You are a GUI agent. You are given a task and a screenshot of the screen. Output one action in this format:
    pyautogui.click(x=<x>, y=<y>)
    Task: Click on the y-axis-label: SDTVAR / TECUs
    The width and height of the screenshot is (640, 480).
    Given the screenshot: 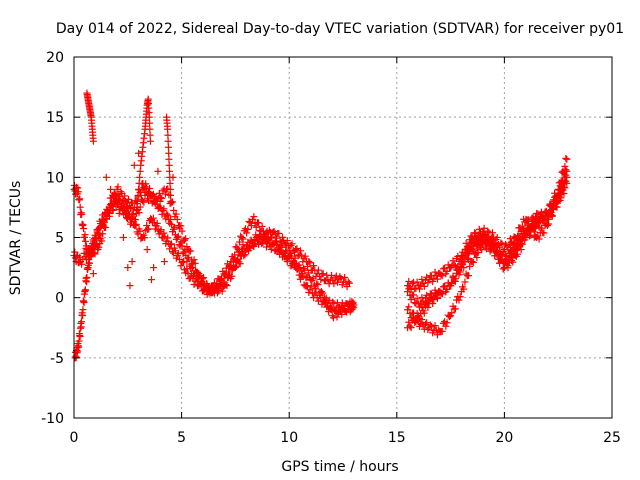 What is the action you would take?
    pyautogui.click(x=16, y=238)
    